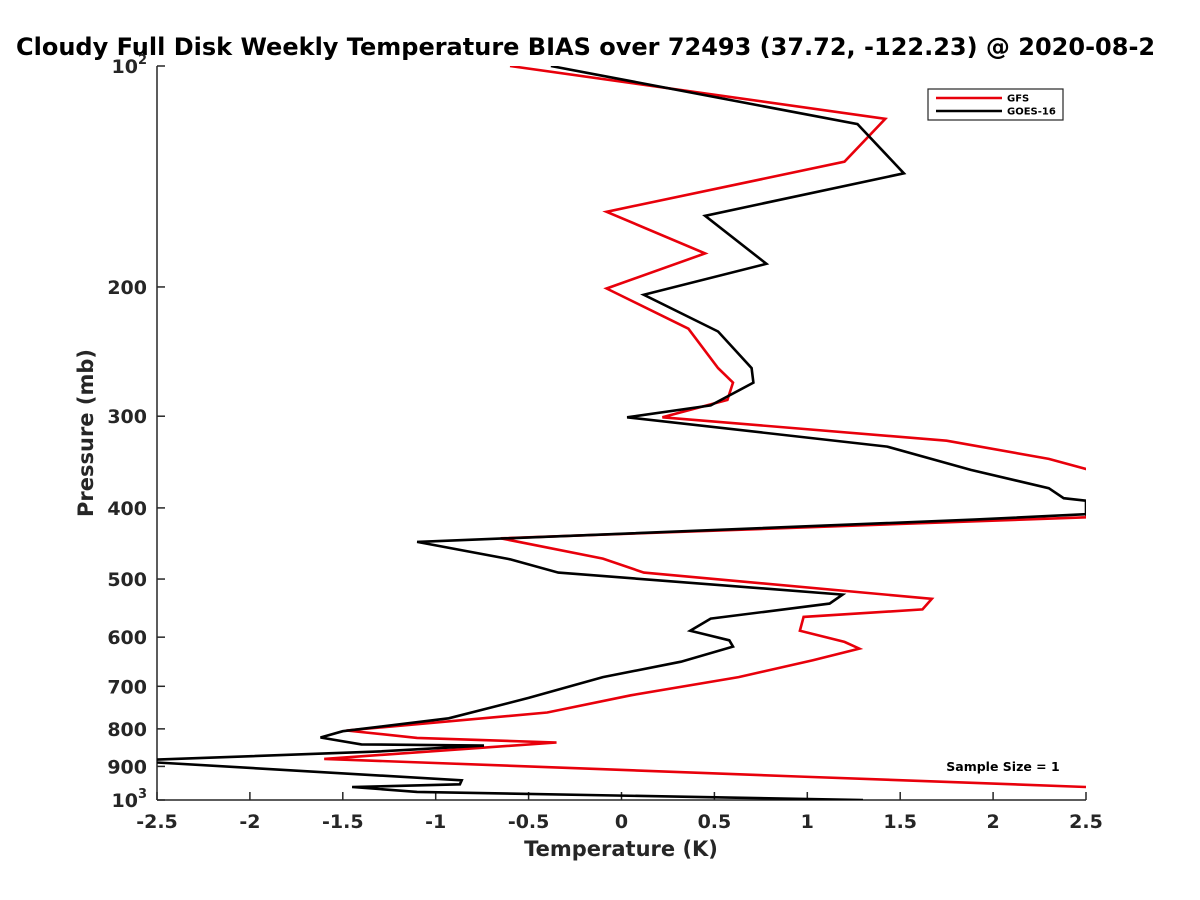 The image size is (1200, 900). I want to click on x-tick-label: -0.5, so click(529, 822).